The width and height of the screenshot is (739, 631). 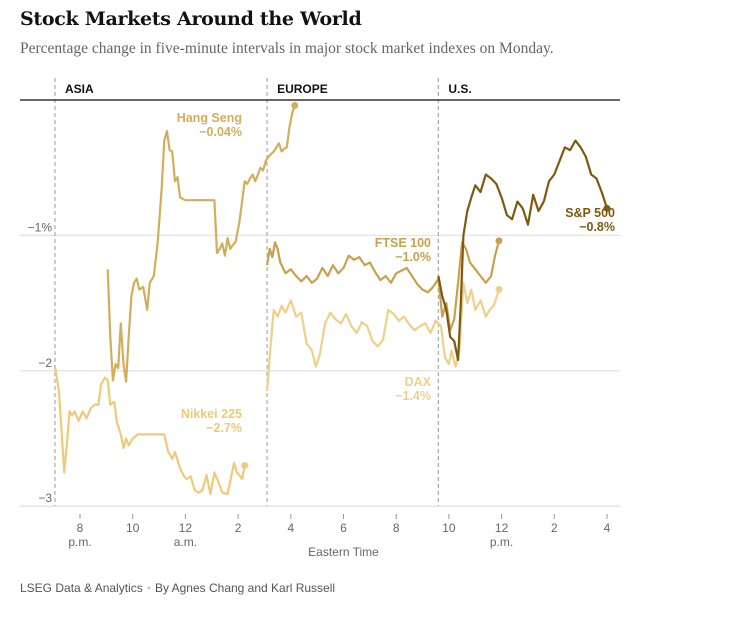 I want to click on region-label: U.S., so click(x=459, y=89).